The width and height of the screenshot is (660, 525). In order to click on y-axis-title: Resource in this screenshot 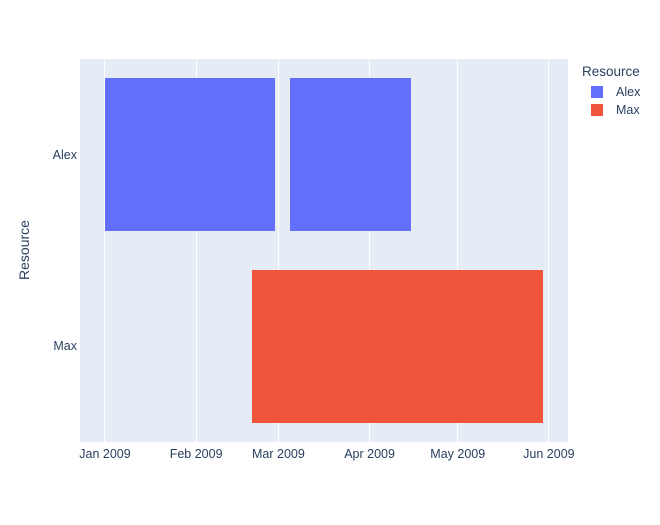, I will do `click(24, 250)`.